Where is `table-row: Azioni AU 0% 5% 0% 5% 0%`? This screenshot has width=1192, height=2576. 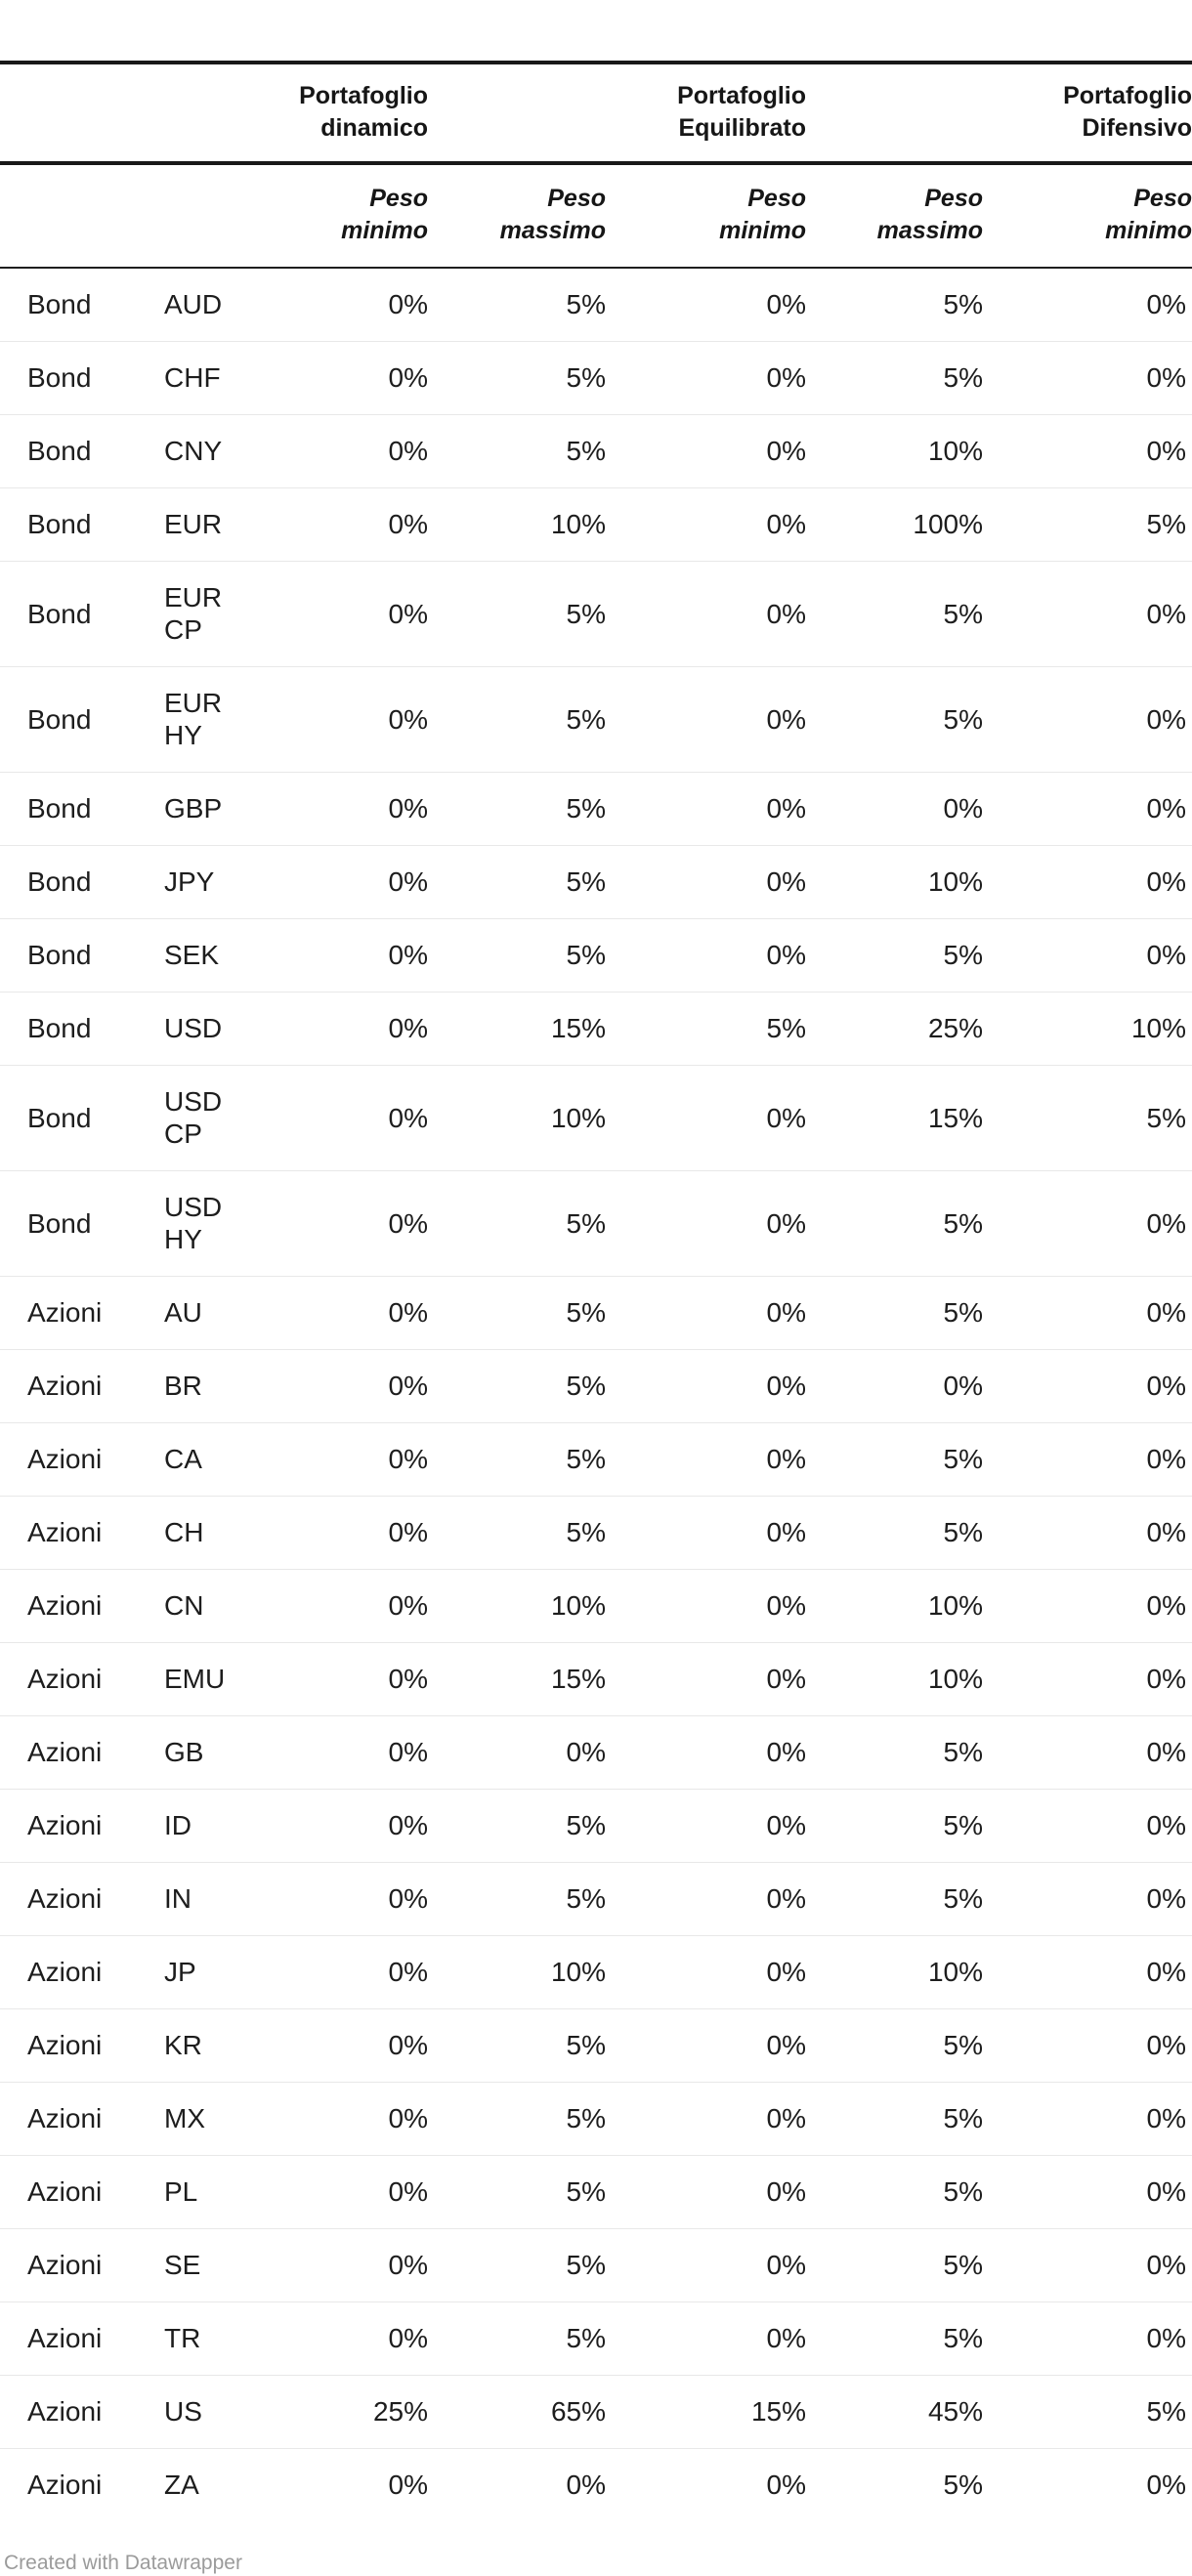 table-row: Azioni AU 0% 5% 0% 5% 0% is located at coordinates (596, 1313).